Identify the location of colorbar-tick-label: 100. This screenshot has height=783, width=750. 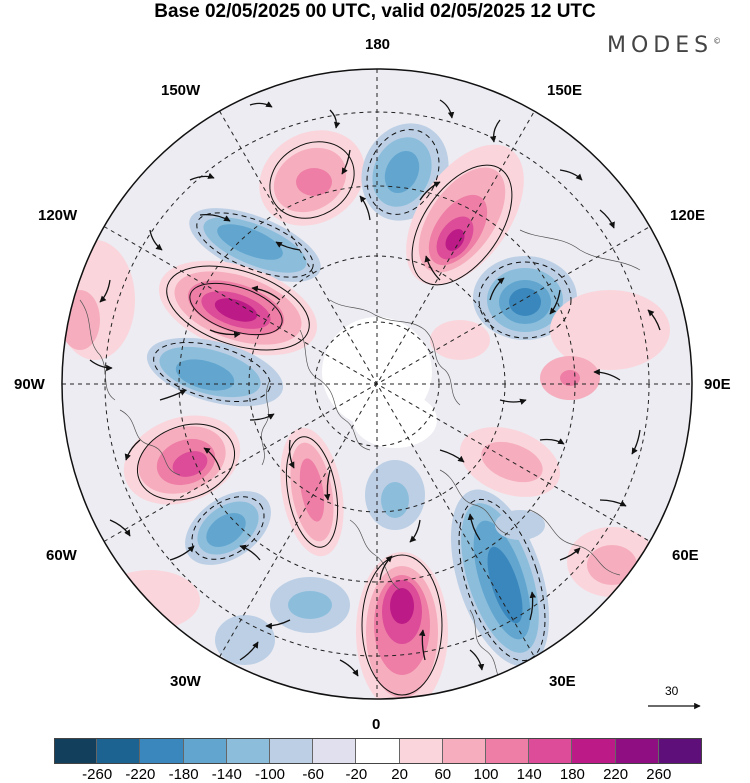
(486, 774).